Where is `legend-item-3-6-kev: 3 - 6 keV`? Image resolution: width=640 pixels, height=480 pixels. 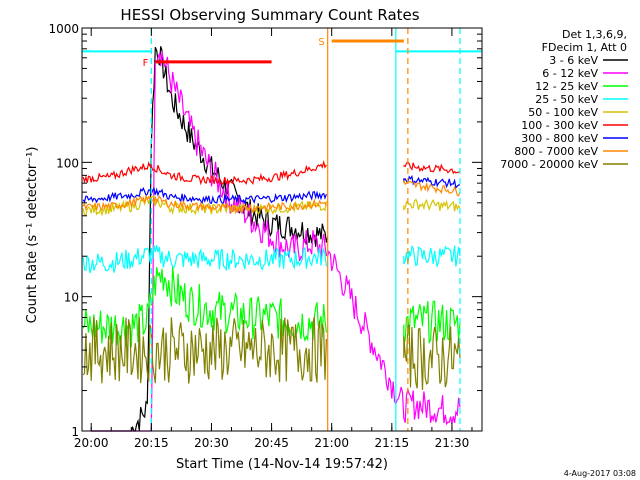 legend-item-3-6-kev: 3 - 6 keV is located at coordinates (588, 60).